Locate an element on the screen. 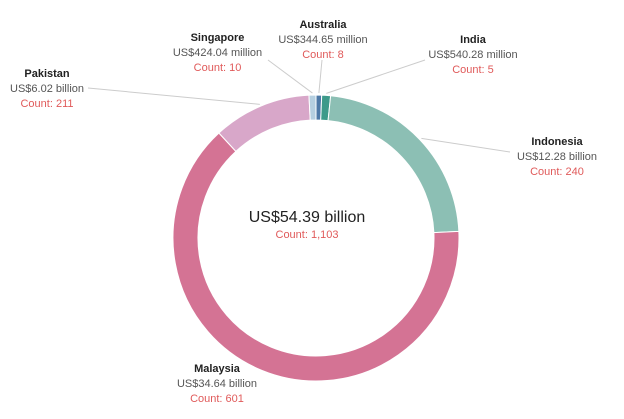  leader-line-india is located at coordinates (376, 76).